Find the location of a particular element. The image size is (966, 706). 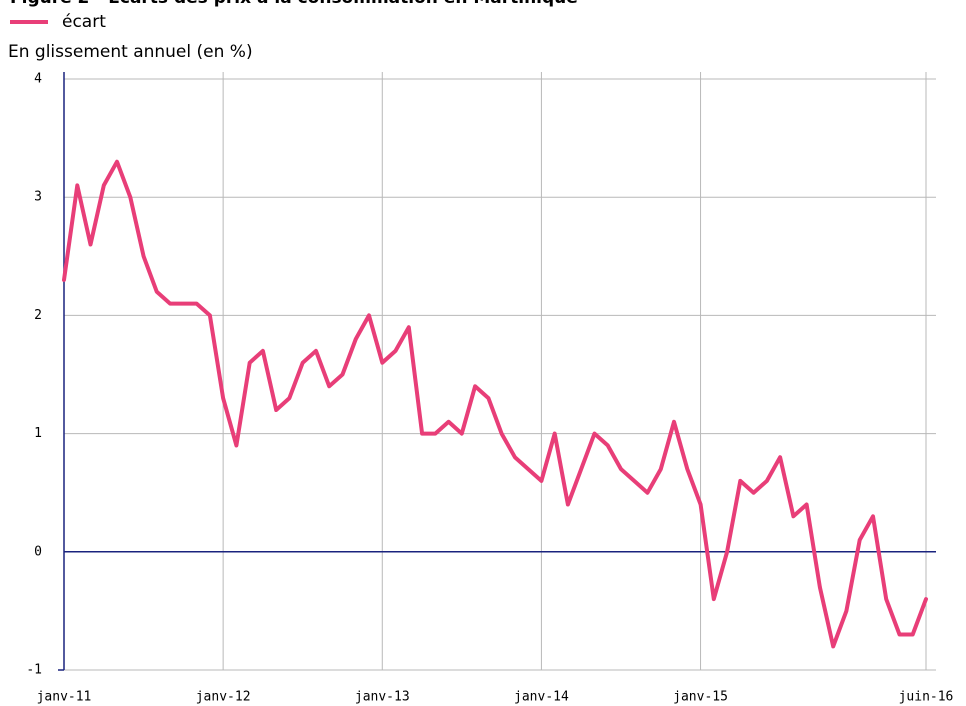

x-tick-label: janv-14 is located at coordinates (541, 697).